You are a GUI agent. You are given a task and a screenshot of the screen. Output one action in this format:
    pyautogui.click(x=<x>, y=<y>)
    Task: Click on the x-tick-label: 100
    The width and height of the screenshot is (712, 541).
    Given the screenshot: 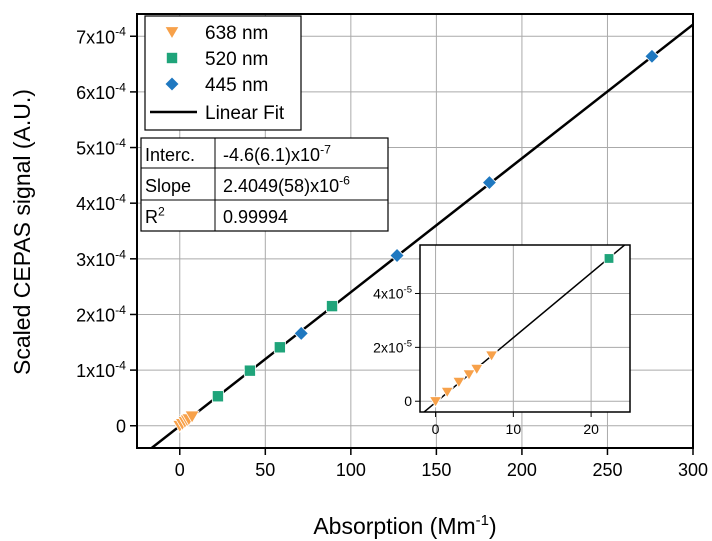 What is the action you would take?
    pyautogui.click(x=351, y=470)
    